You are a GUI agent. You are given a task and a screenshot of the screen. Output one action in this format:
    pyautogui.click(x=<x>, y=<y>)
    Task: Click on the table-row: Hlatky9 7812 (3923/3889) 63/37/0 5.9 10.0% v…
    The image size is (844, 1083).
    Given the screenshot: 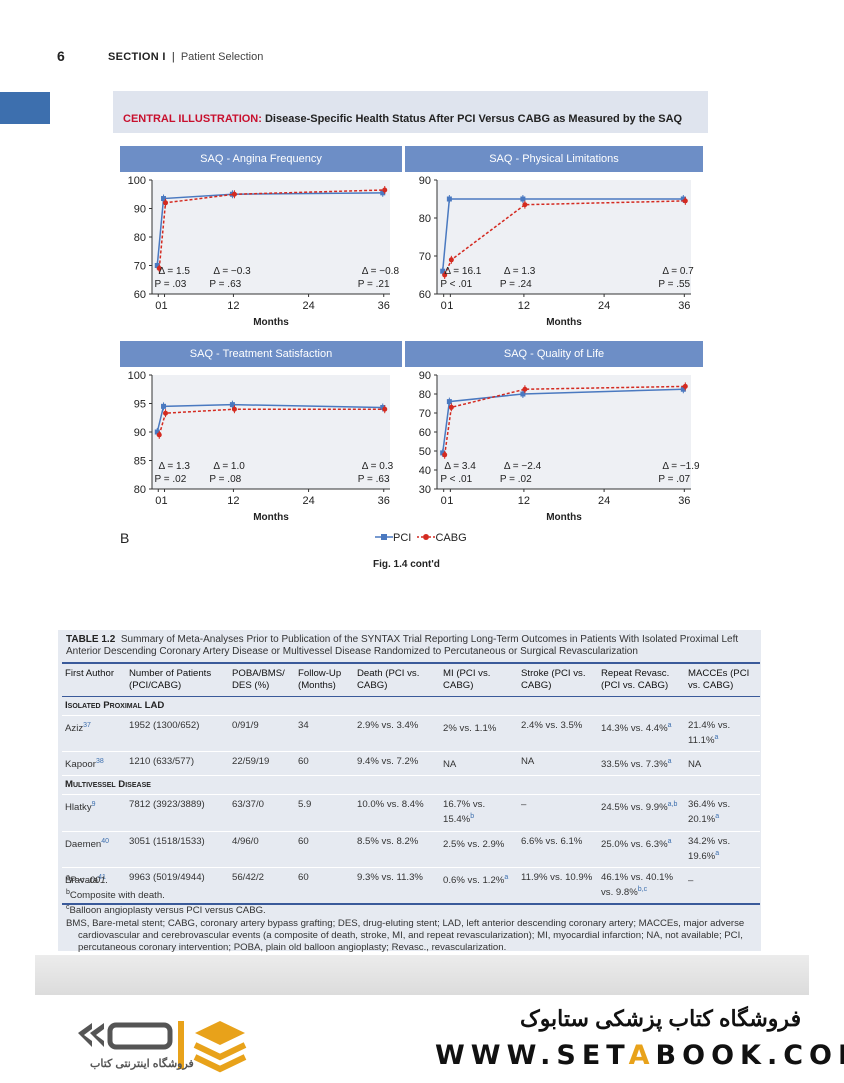 What is the action you would take?
    pyautogui.click(x=411, y=813)
    